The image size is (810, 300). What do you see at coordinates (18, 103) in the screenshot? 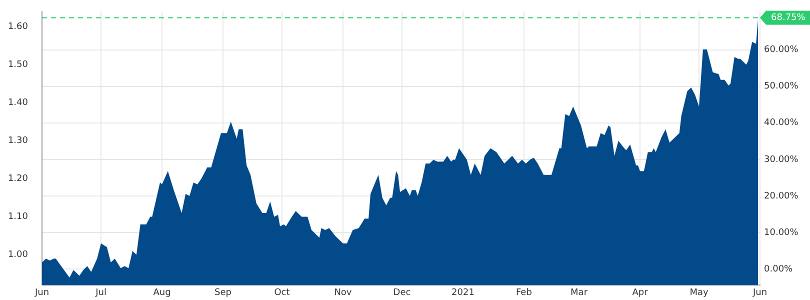
I see `y-tick-label: 1.40` at bounding box center [18, 103].